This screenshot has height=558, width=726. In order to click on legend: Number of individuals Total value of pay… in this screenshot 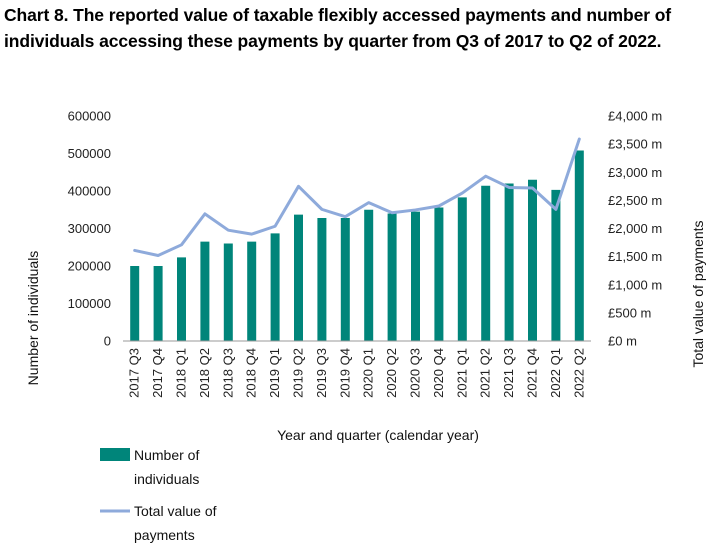, I will do `click(158, 495)`.